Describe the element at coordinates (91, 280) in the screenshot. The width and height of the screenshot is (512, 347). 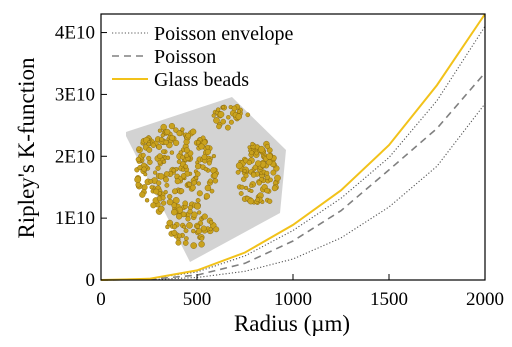
I see `y-tick-label: 0` at that location.